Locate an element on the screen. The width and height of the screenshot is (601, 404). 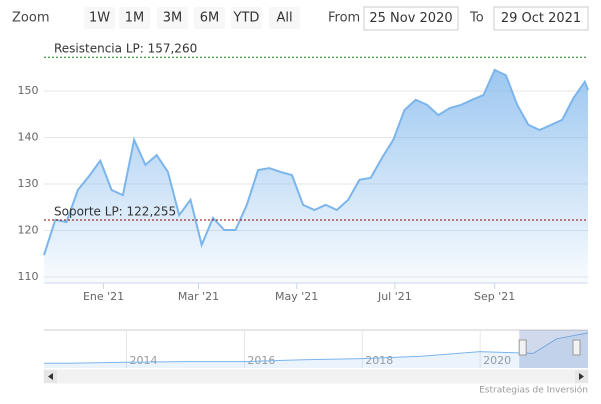
y-tick-label: 110 is located at coordinates (28, 276).